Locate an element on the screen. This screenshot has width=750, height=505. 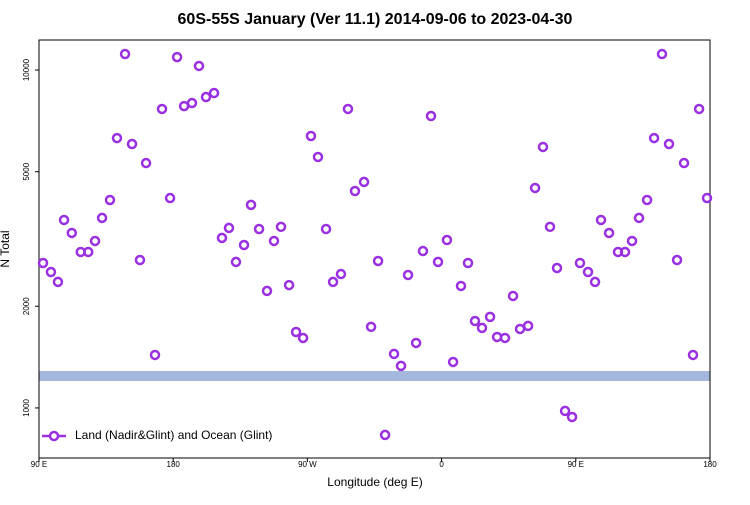
x-axis-label: Longitude (deg E) is located at coordinates (374, 482).